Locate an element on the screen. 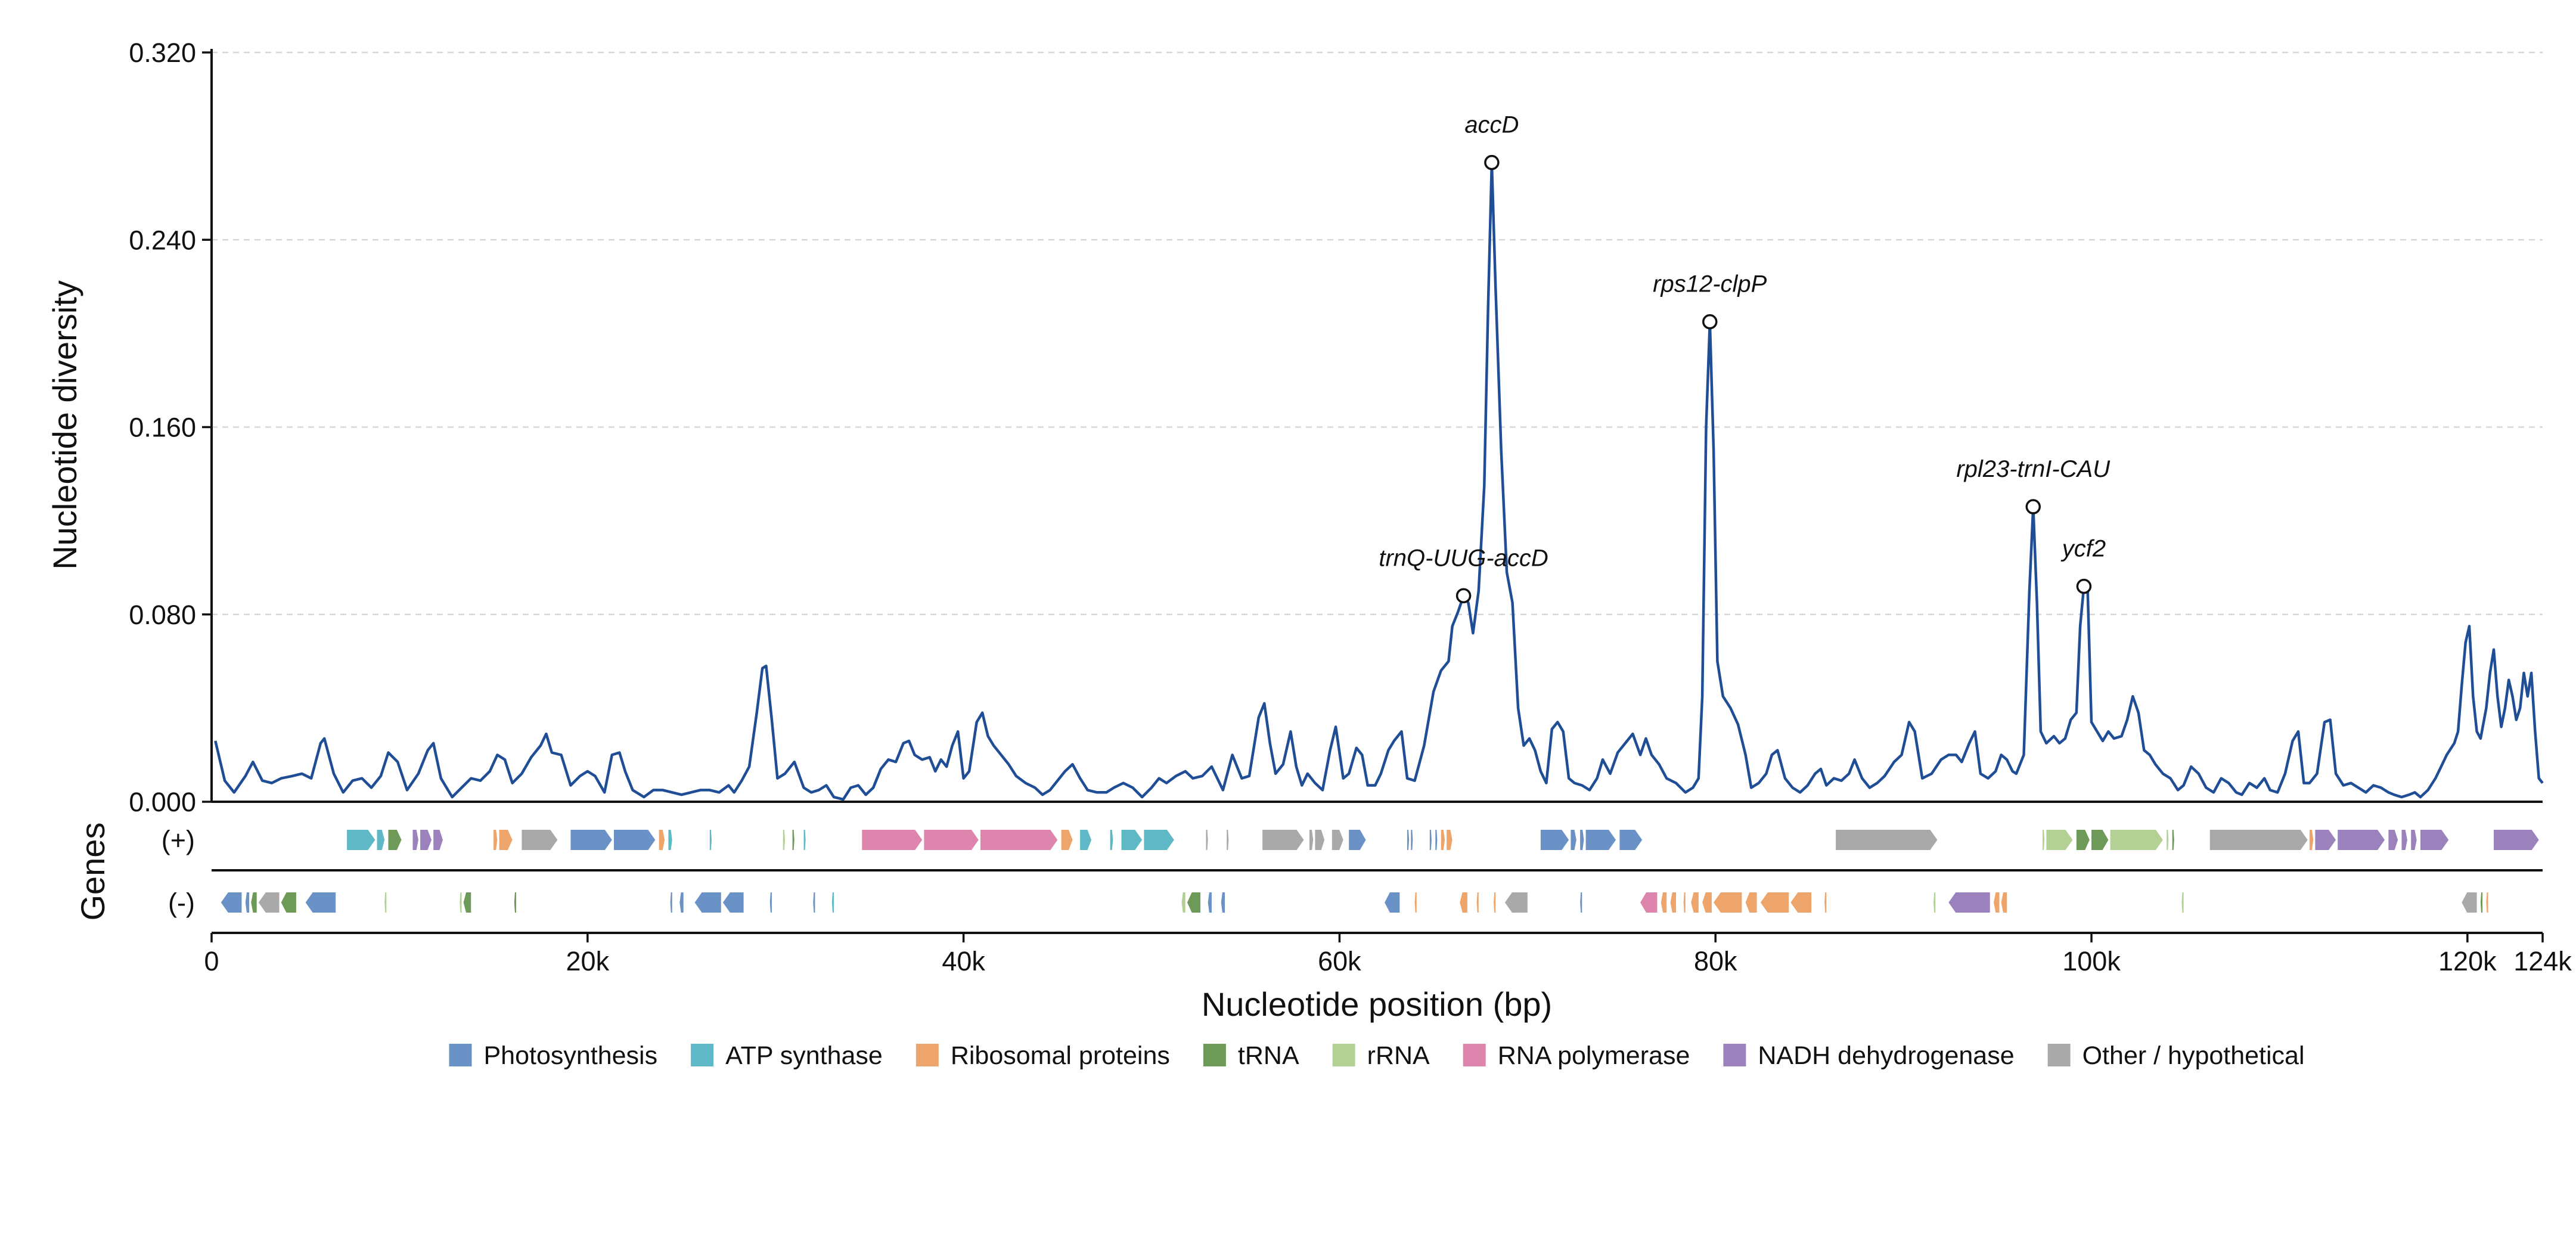  y-tick-label: 0.240 is located at coordinates (162, 240).